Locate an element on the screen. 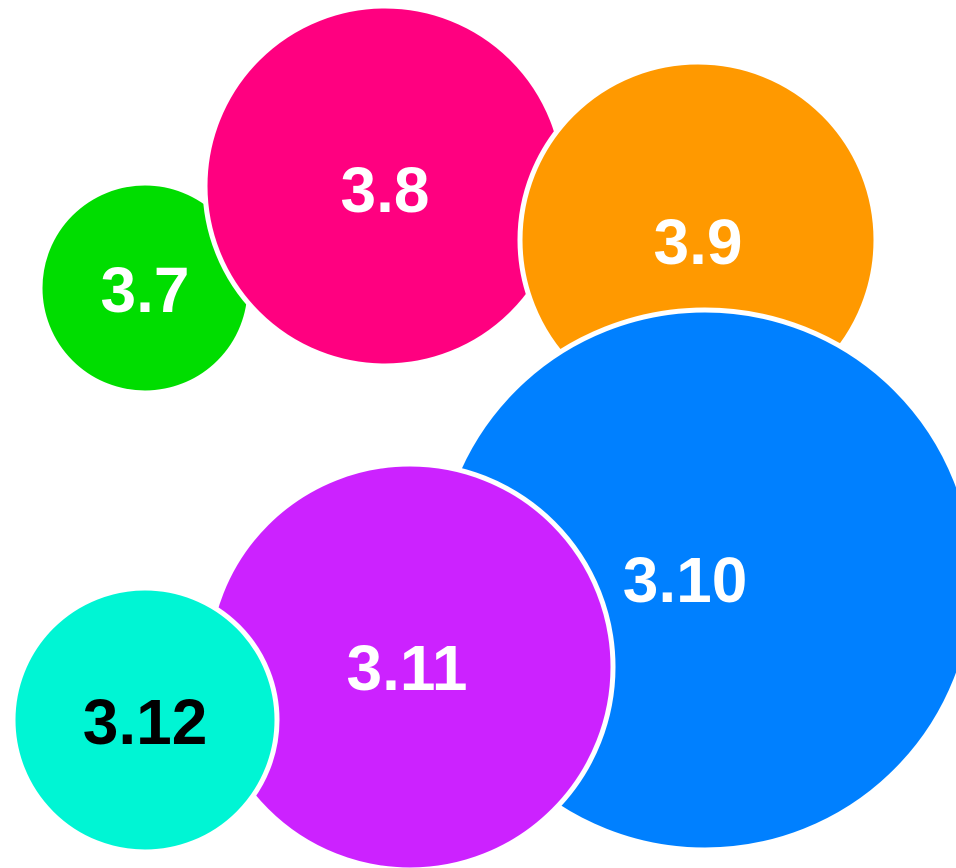  bubble-label-3-8: 3.8 is located at coordinates (385, 190).